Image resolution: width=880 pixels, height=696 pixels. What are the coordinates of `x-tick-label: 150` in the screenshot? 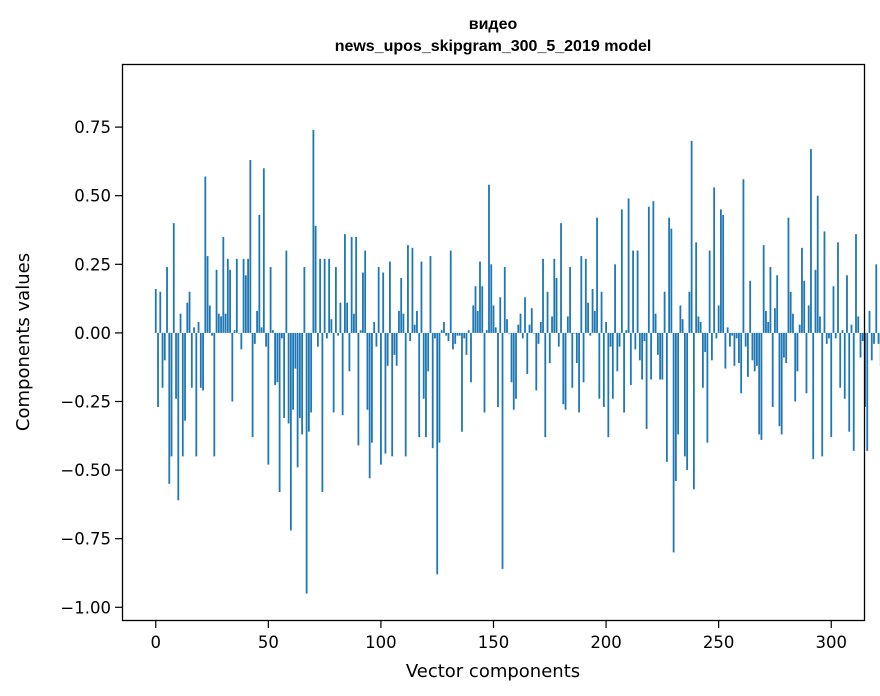 It's located at (494, 642).